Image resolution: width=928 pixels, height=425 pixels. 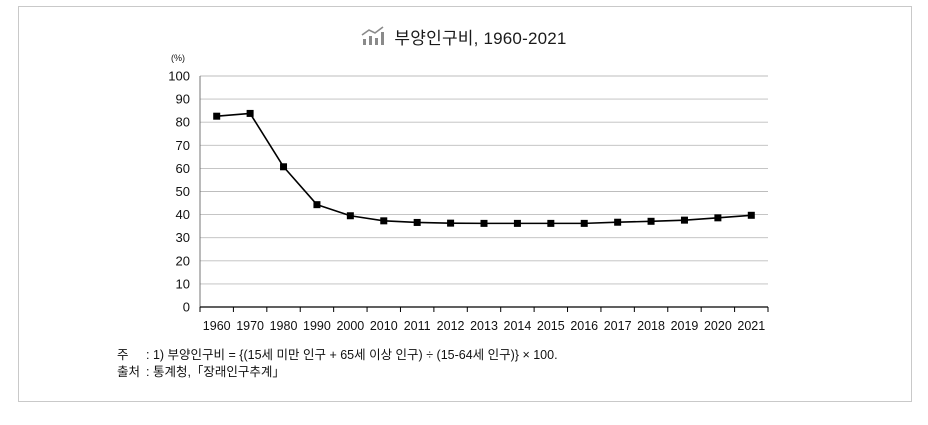 I want to click on chart-title: 부양인구비, 1960-2021, so click(x=480, y=38).